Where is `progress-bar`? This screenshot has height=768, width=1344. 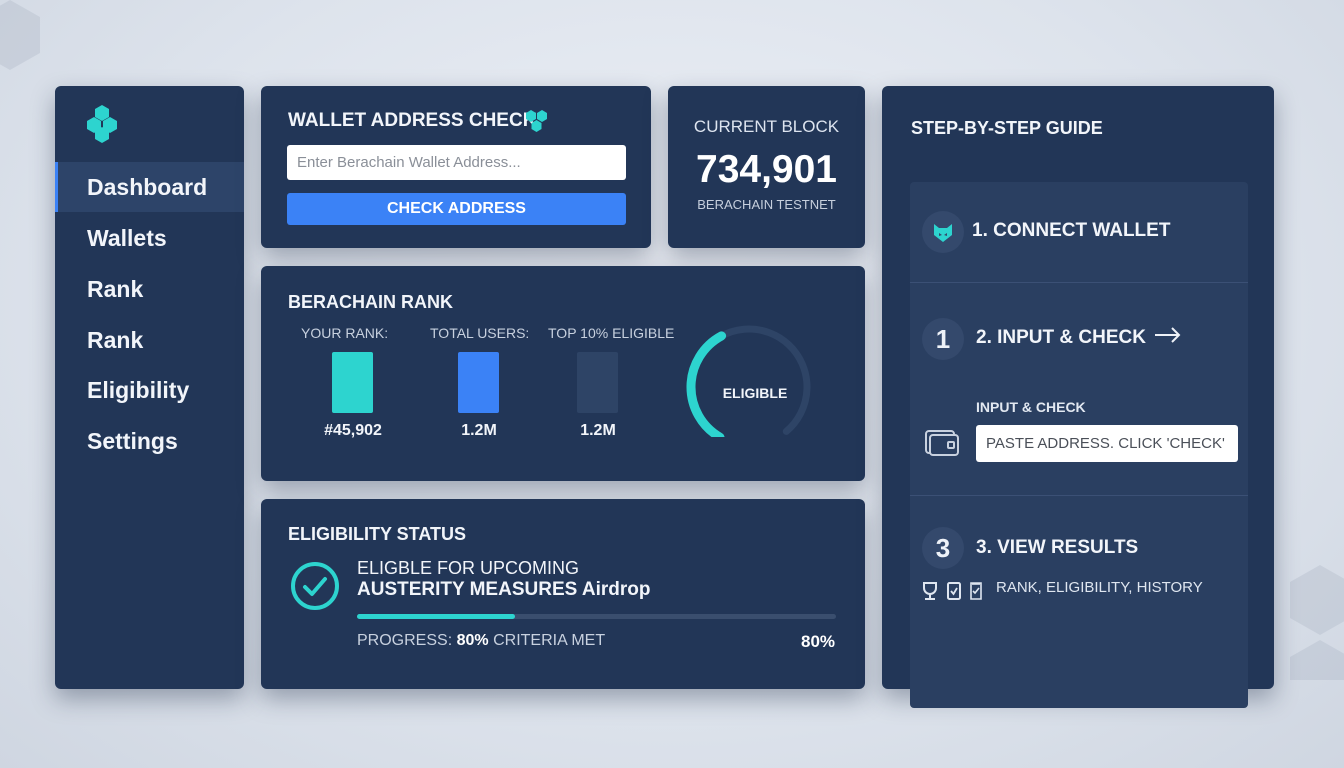 progress-bar is located at coordinates (596, 616).